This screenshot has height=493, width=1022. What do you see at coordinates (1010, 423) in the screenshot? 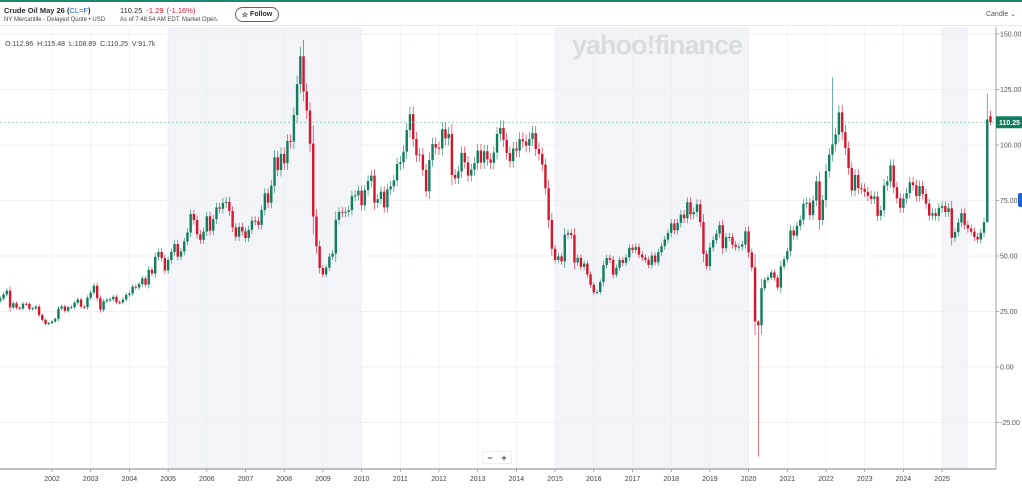
I see `y-tick-label: -25.00` at bounding box center [1010, 423].